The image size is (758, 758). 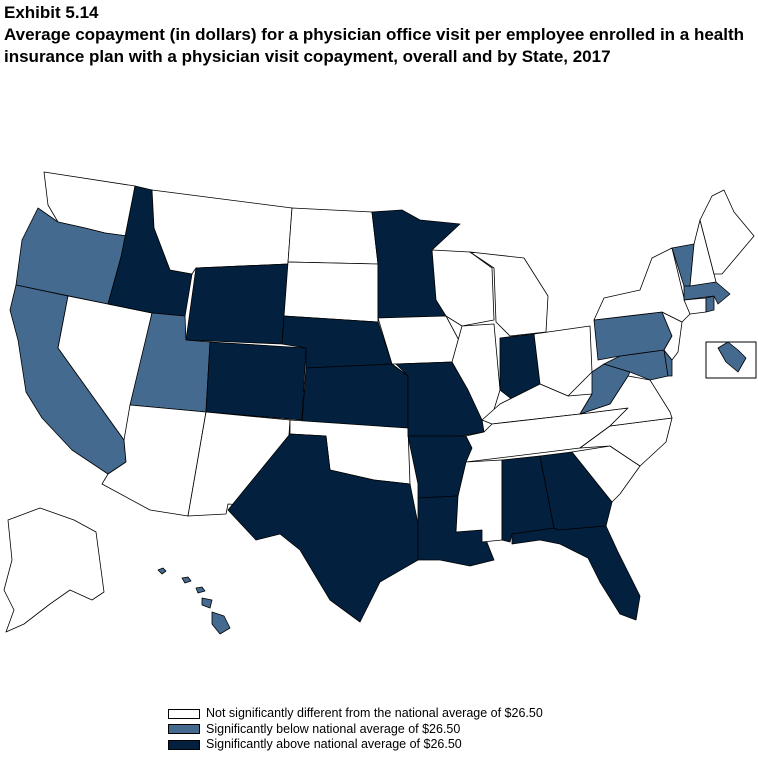 I want to click on state-HI, so click(x=194, y=601).